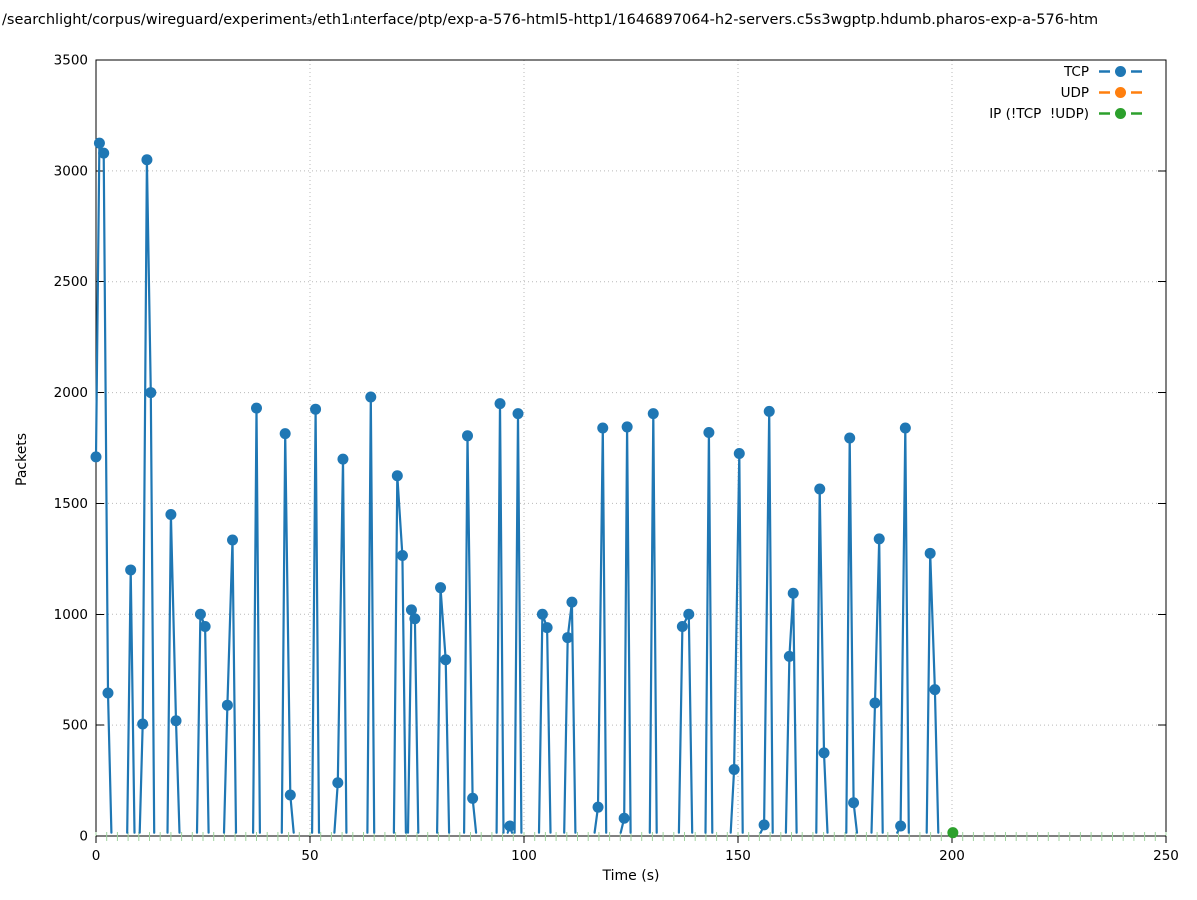 The height and width of the screenshot is (900, 1197). I want to click on y-tick-label: 1500, so click(71, 504).